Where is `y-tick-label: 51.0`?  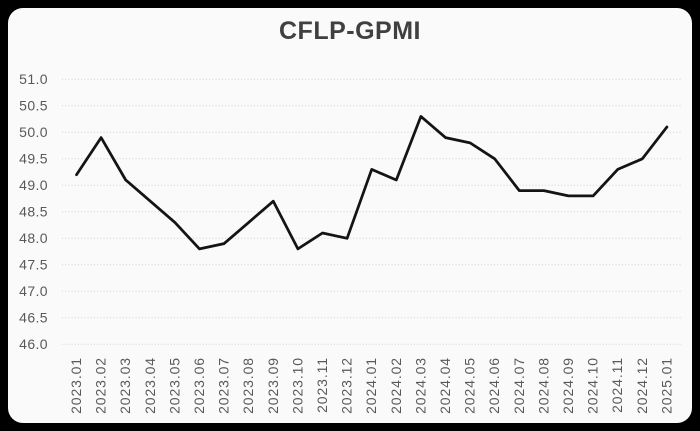
y-tick-label: 51.0 is located at coordinates (33, 79).